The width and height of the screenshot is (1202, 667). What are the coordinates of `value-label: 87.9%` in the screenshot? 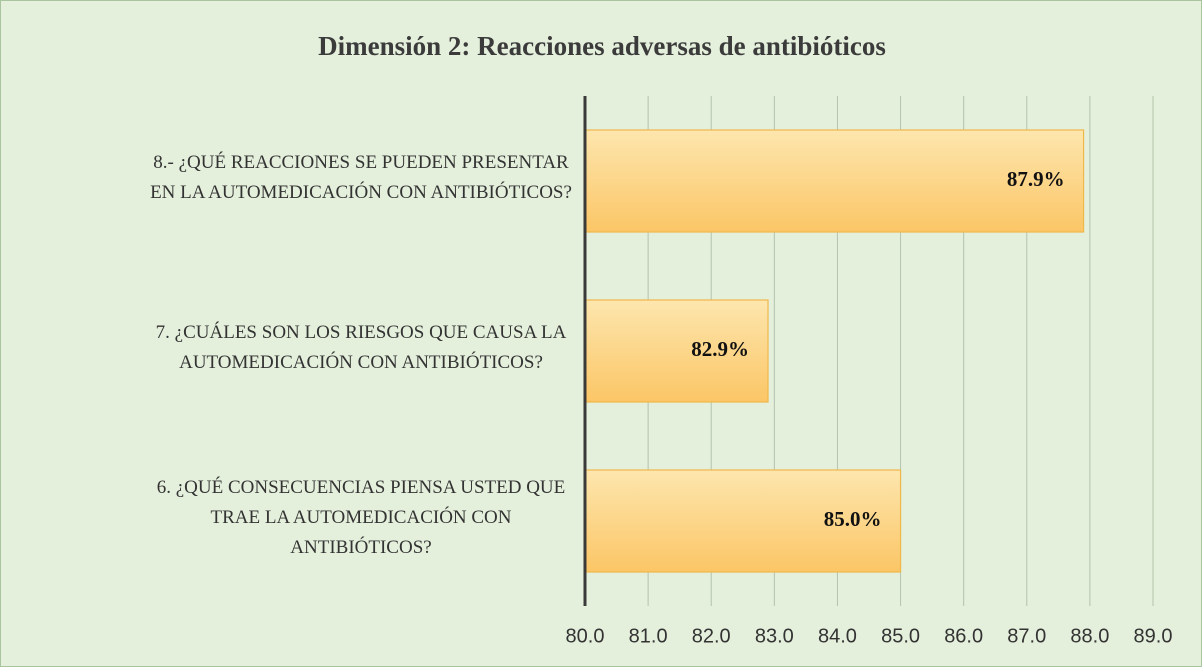 It's located at (1036, 179).